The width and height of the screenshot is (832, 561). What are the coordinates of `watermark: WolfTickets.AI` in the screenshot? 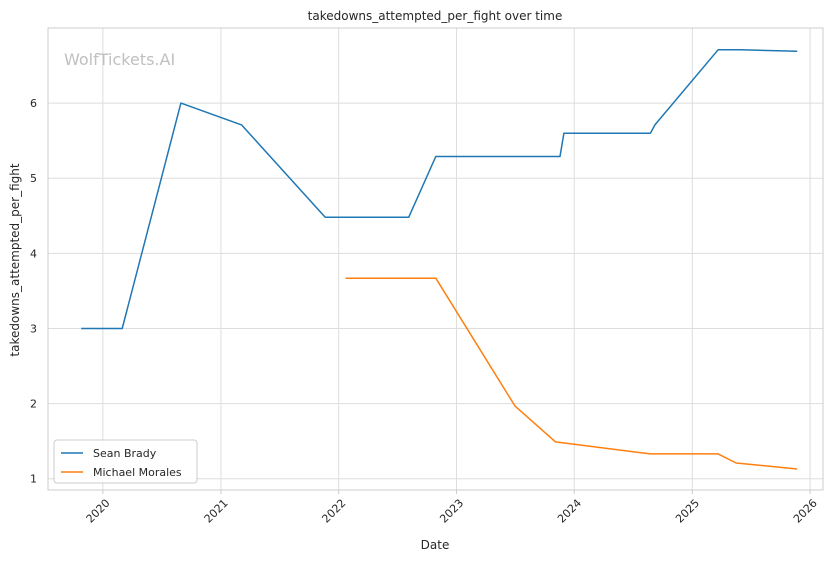 It's located at (119, 59).